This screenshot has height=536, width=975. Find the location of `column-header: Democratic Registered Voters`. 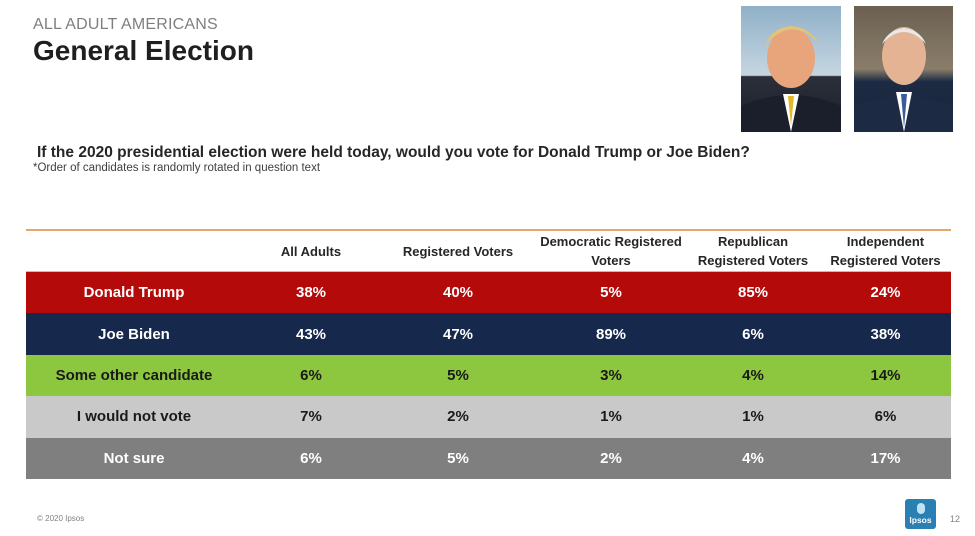

column-header: Democratic Registered Voters is located at coordinates (611, 251).